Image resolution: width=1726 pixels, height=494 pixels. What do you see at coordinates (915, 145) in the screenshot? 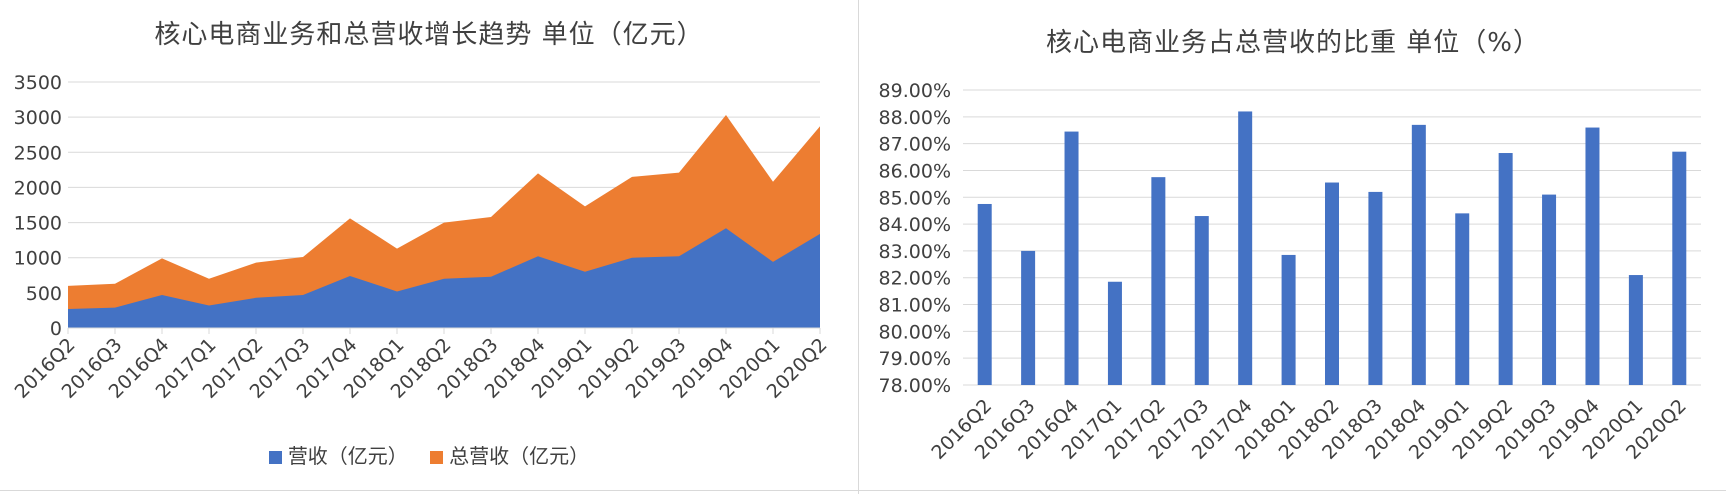
I see `y-tick-label: 87.00%` at bounding box center [915, 145].